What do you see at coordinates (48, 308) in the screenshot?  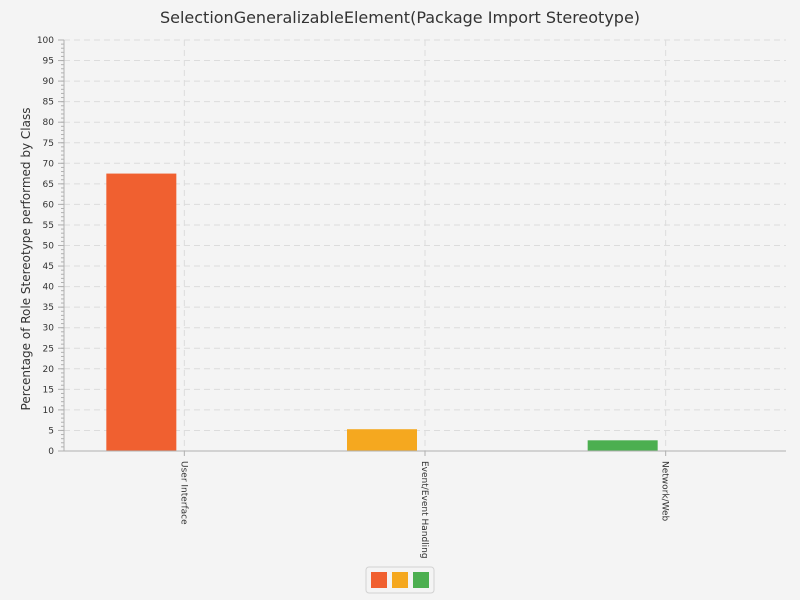 I see `y-tick-label: 35` at bounding box center [48, 308].